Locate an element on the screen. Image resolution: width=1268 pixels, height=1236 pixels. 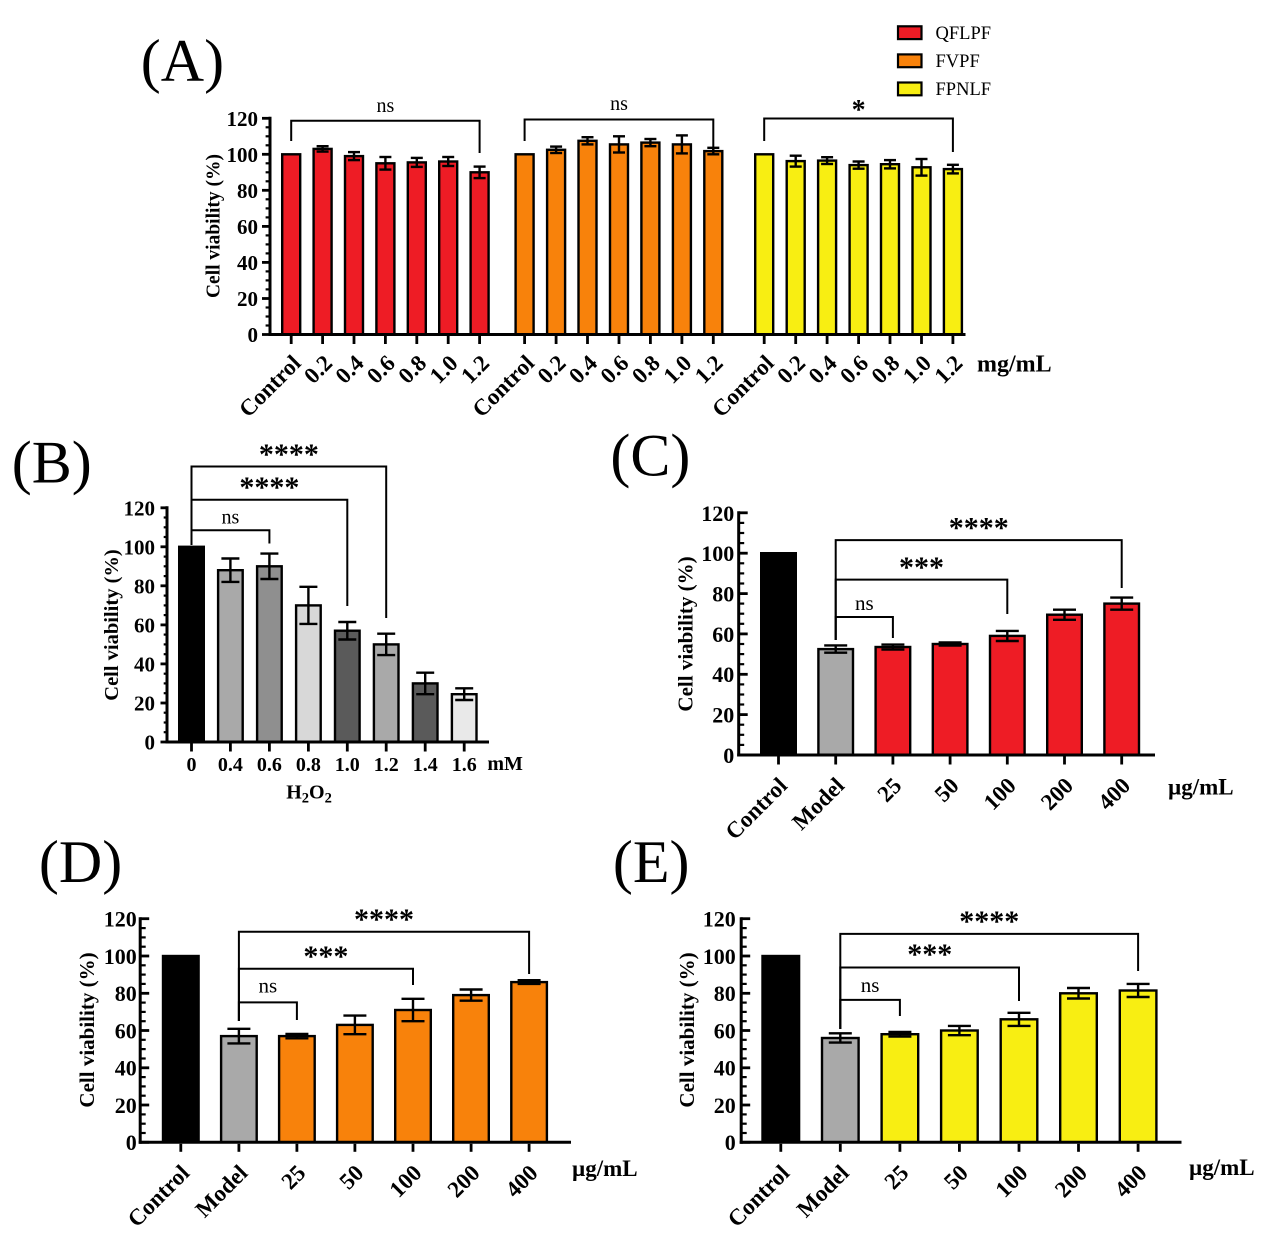
svg-text: mM is located at coordinates (505, 764).